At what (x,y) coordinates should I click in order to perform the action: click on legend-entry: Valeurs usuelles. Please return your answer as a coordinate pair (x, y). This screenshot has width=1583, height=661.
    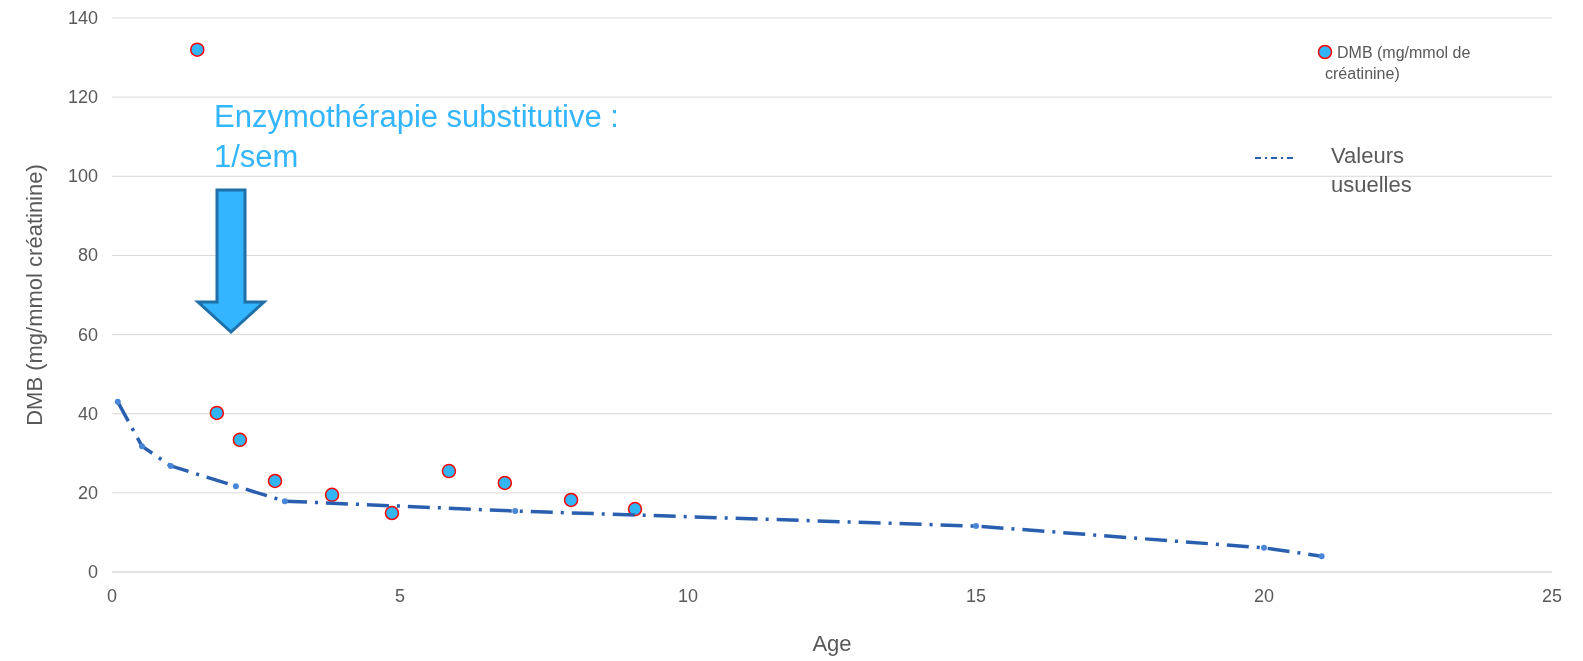
    Looking at the image, I should click on (1333, 170).